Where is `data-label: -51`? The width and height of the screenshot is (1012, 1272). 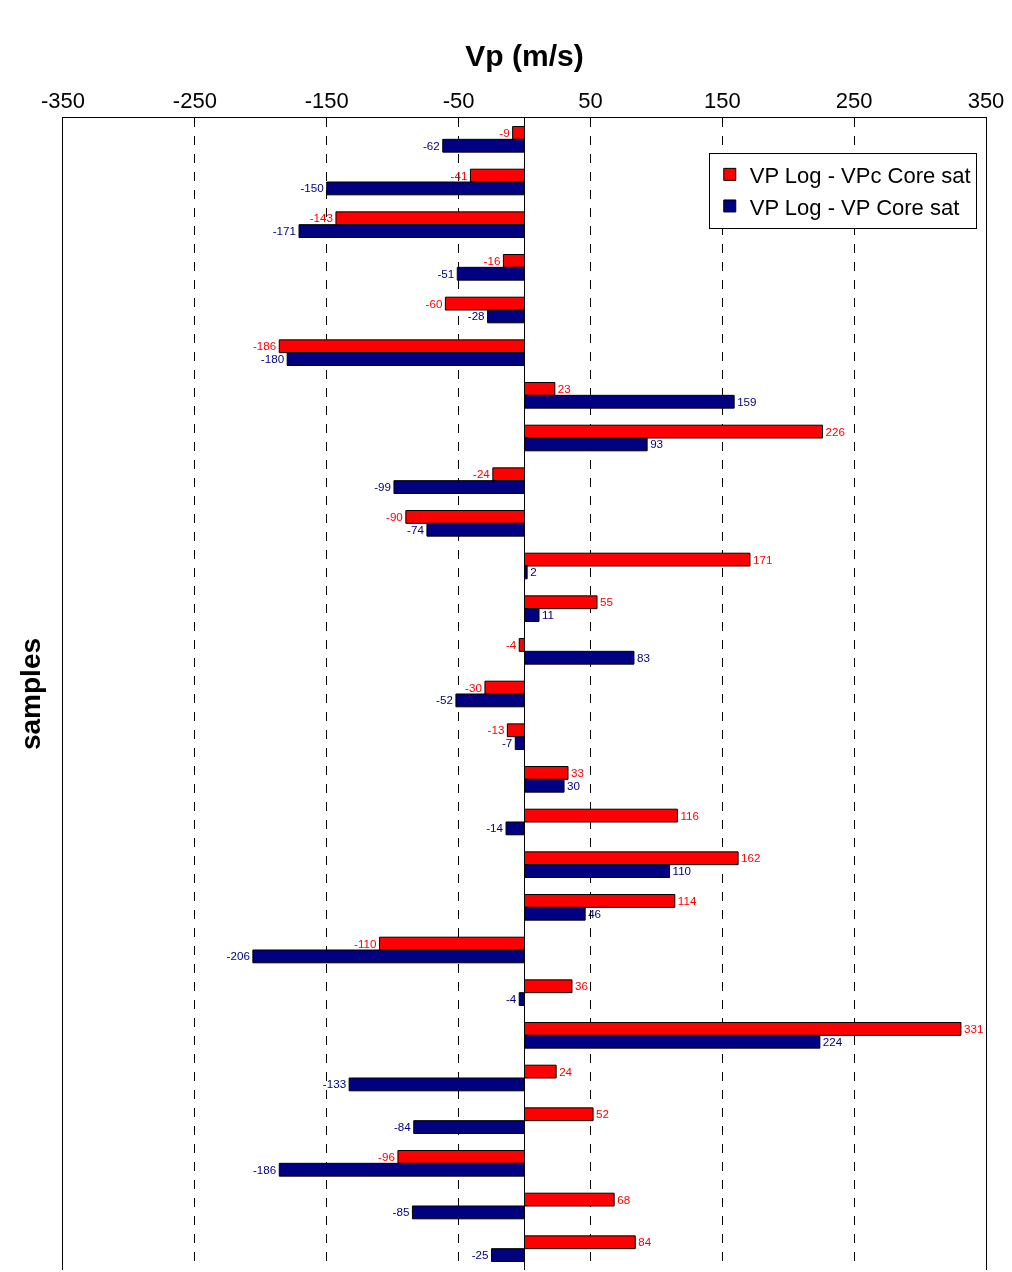
data-label: -51 is located at coordinates (446, 273).